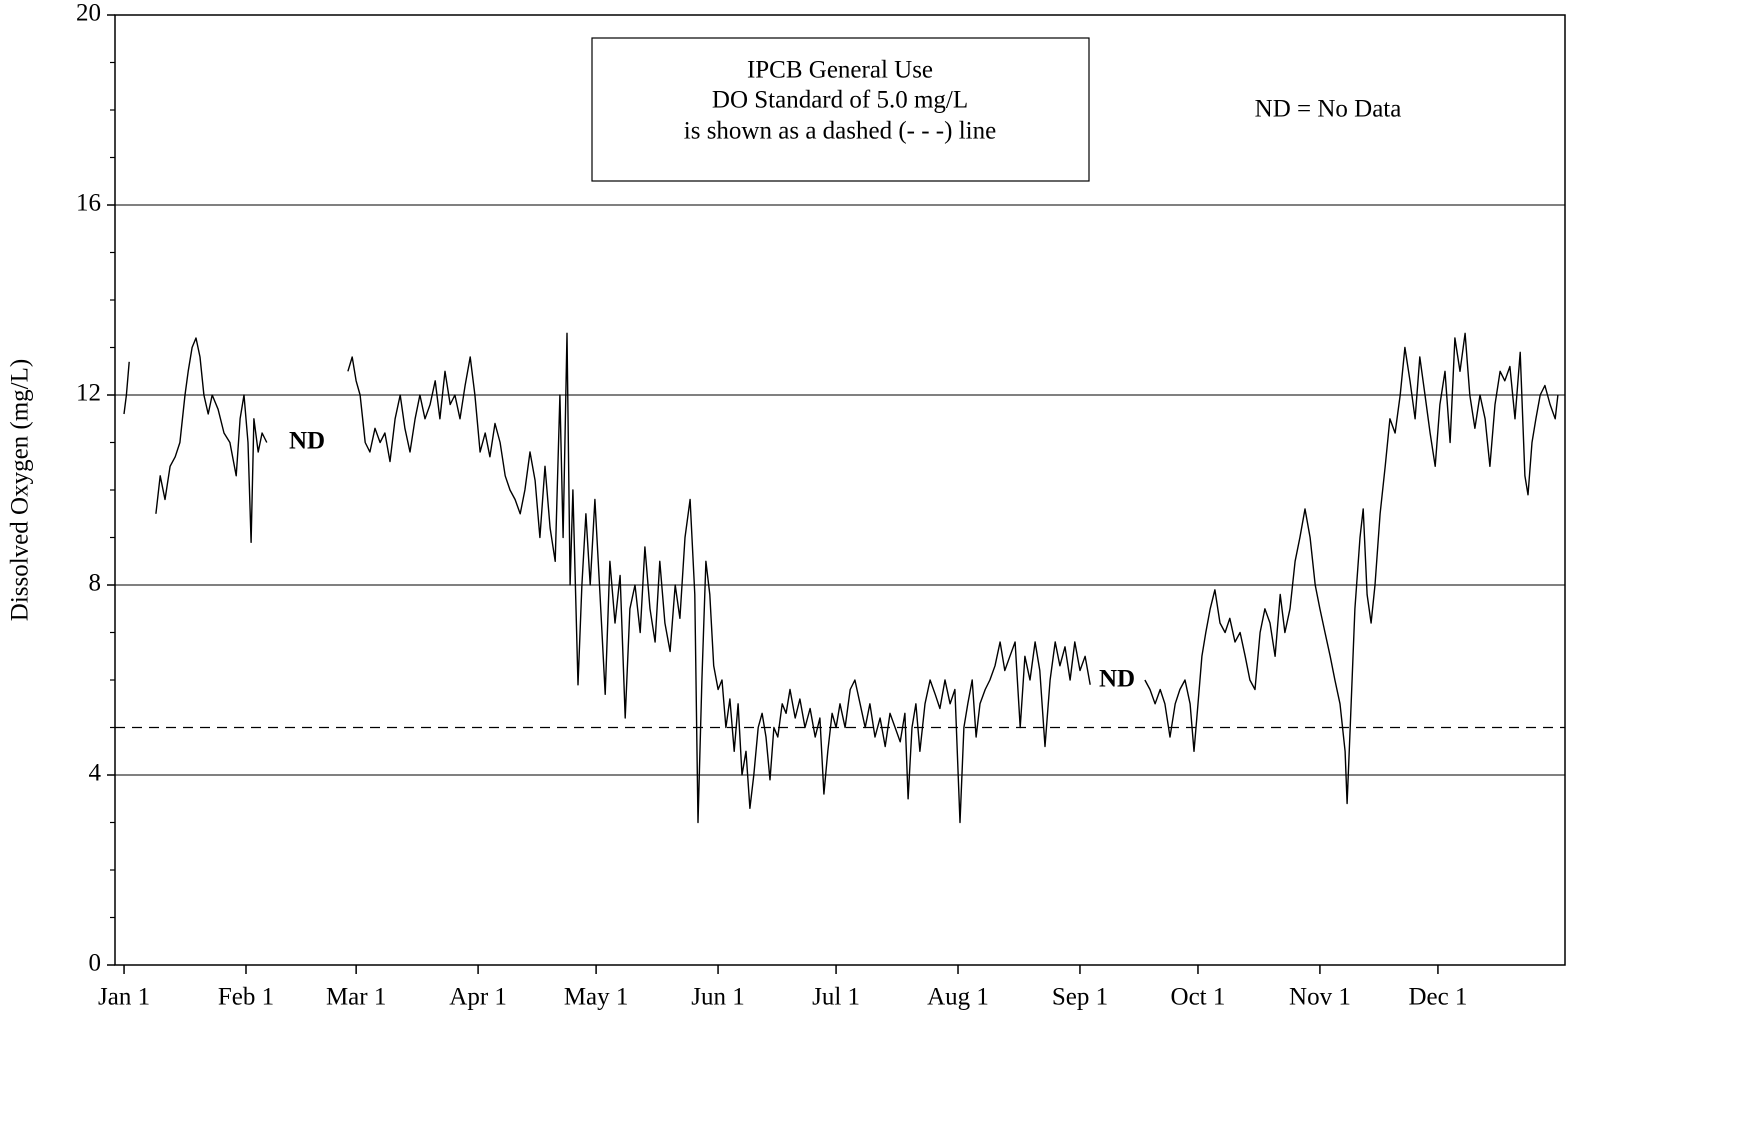 The height and width of the screenshot is (1130, 1743). What do you see at coordinates (840, 131) in the screenshot?
I see `annotation-line: is shown as a dashed (- - -) line` at bounding box center [840, 131].